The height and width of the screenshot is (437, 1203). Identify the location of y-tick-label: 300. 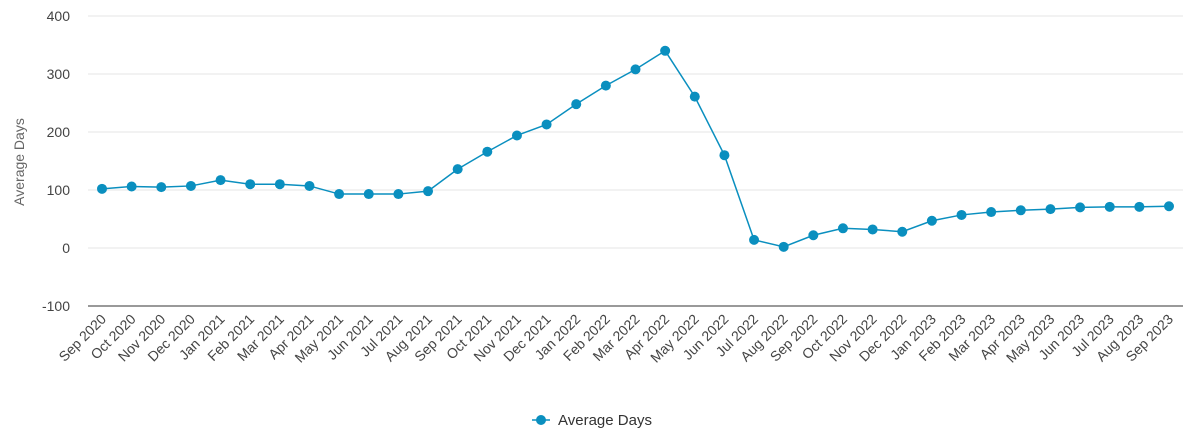
(59, 74).